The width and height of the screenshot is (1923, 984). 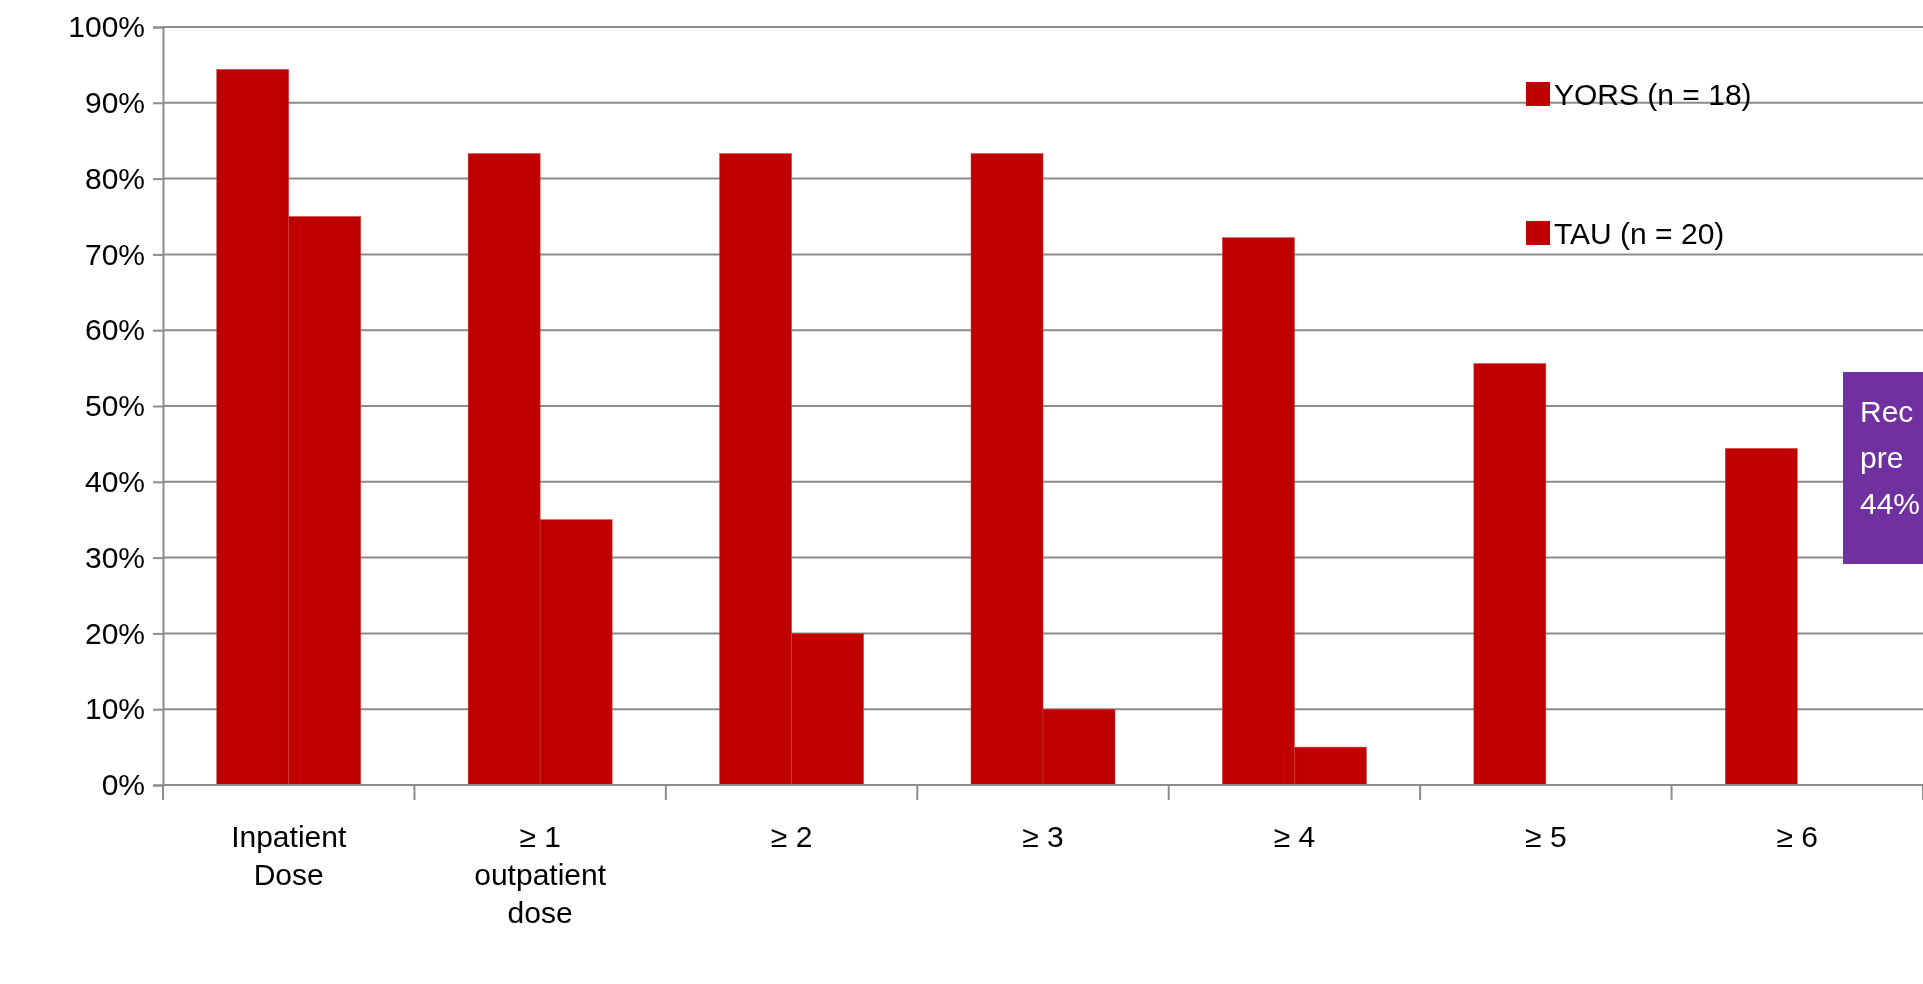 I want to click on y-tick-label: 50%, so click(x=114, y=406).